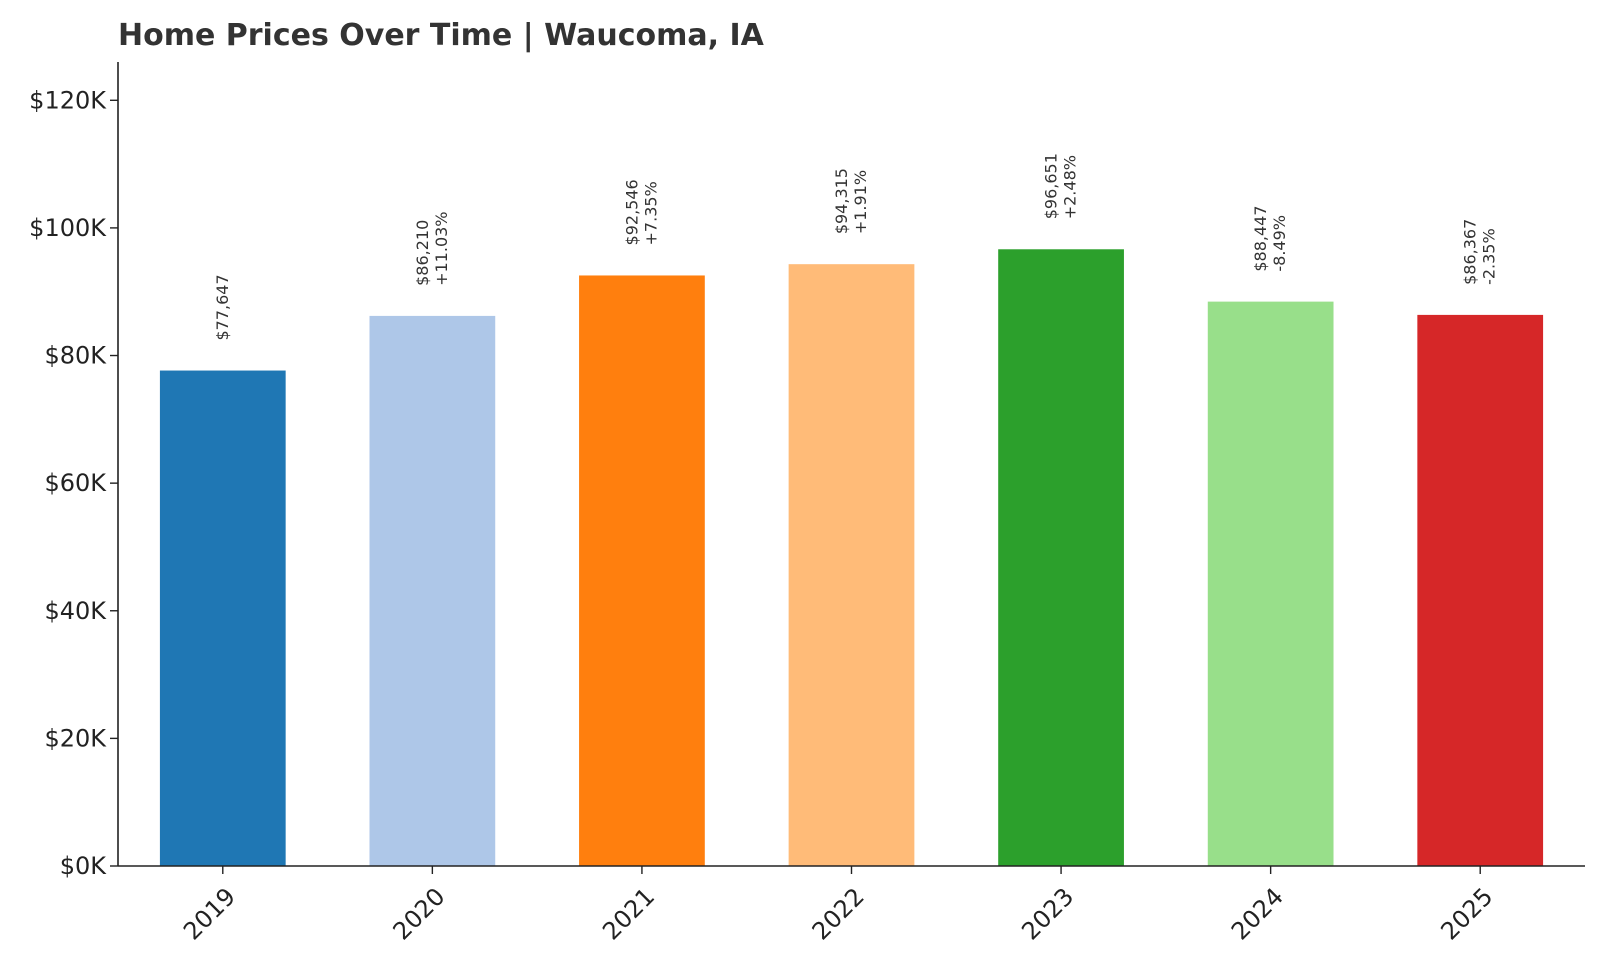 This screenshot has width=1600, height=960. Describe the element at coordinates (1270, 583) in the screenshot. I see `bar-2024` at that location.